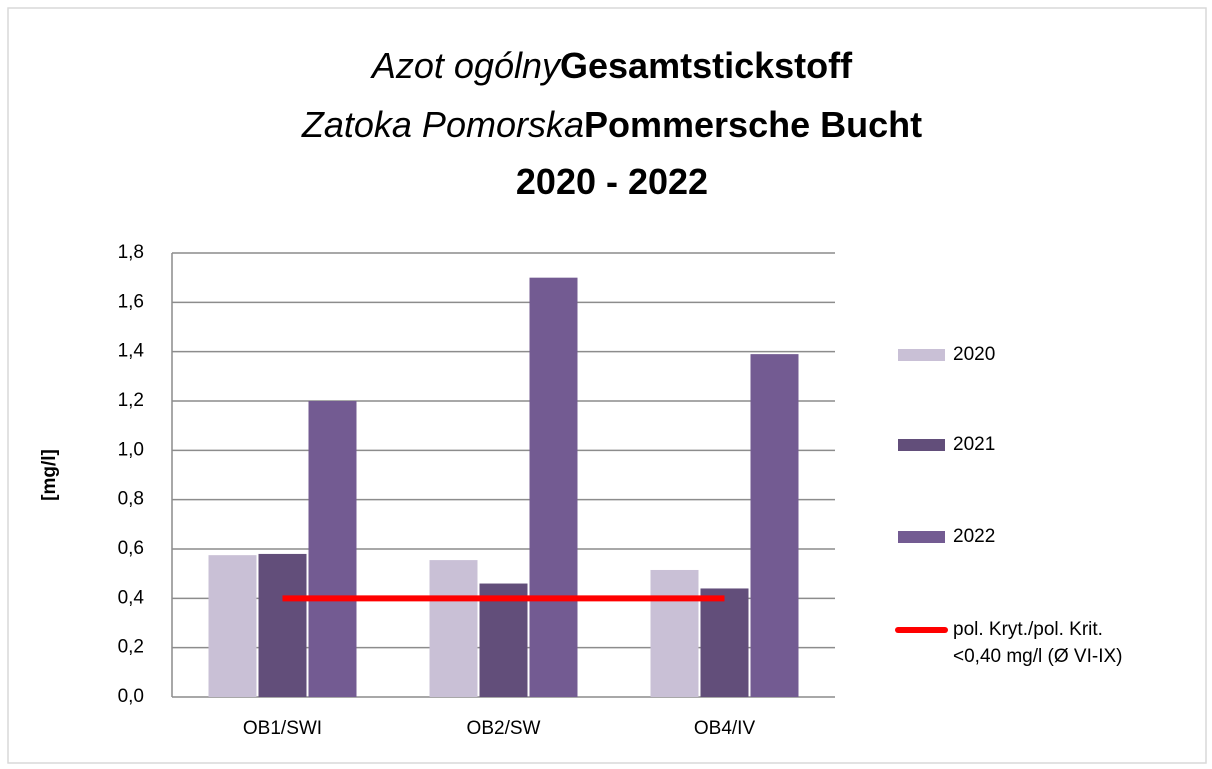  What do you see at coordinates (49, 475) in the screenshot?
I see `y-axis-label: [mg/l]` at bounding box center [49, 475].